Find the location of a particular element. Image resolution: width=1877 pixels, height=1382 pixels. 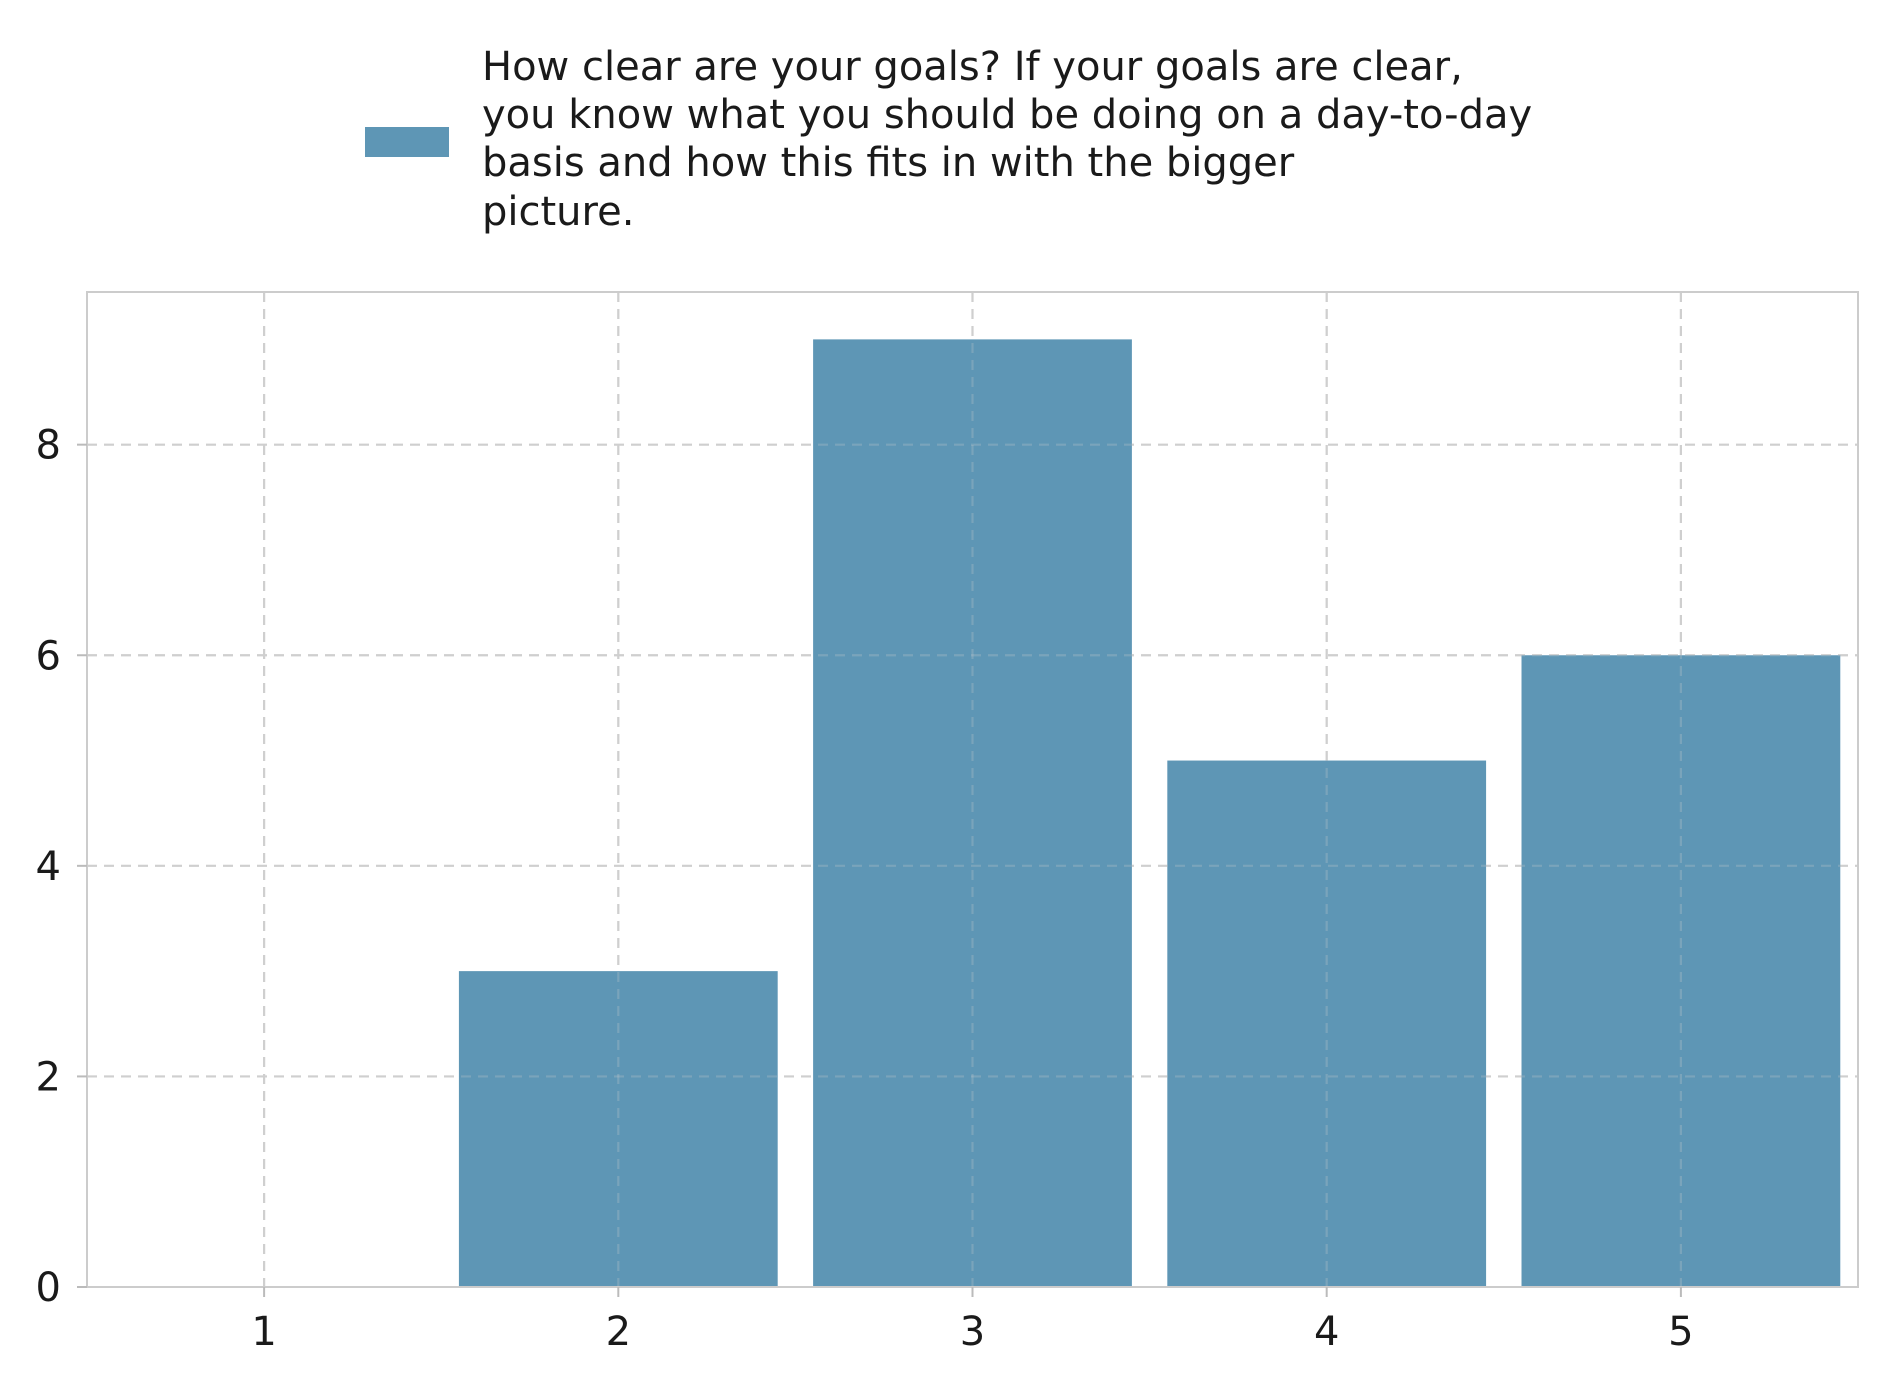

x-tick-label: 4 is located at coordinates (1326, 1332).